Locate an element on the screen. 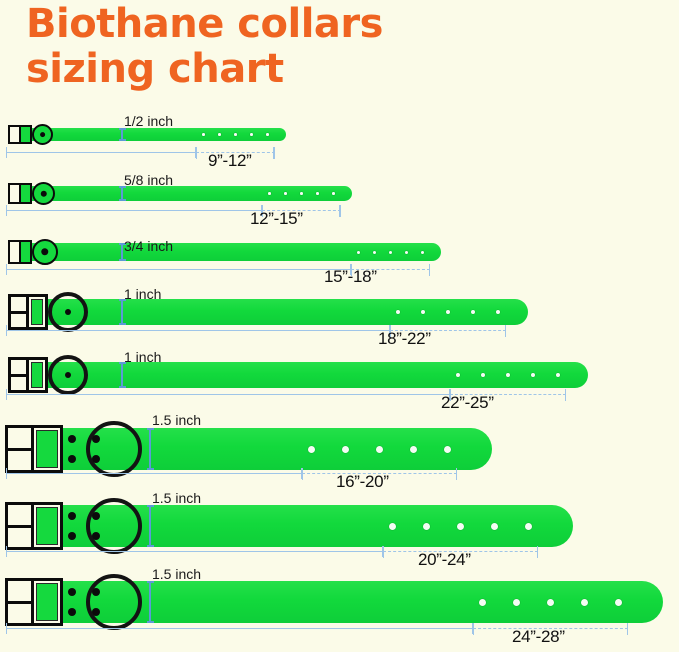  width-label: 3/4 inch is located at coordinates (149, 246).